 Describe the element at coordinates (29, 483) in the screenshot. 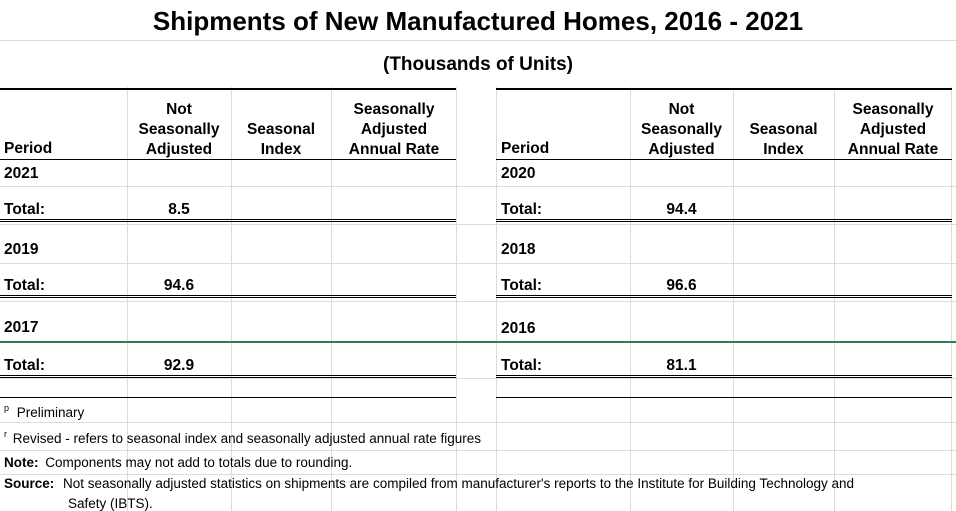

I see `source-label: Source:` at that location.